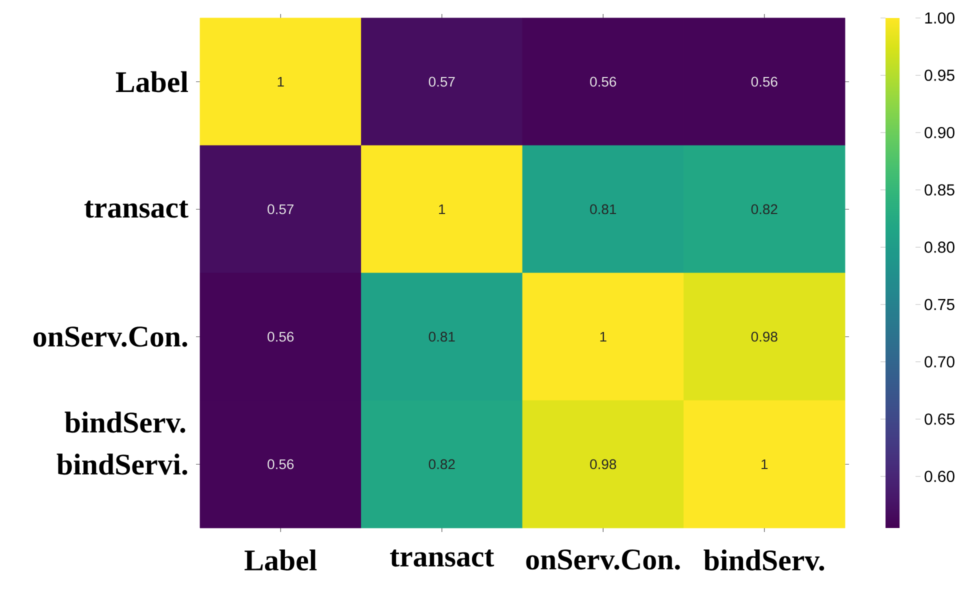 The image size is (980, 594). I want to click on x-tick-label: transact, so click(442, 558).